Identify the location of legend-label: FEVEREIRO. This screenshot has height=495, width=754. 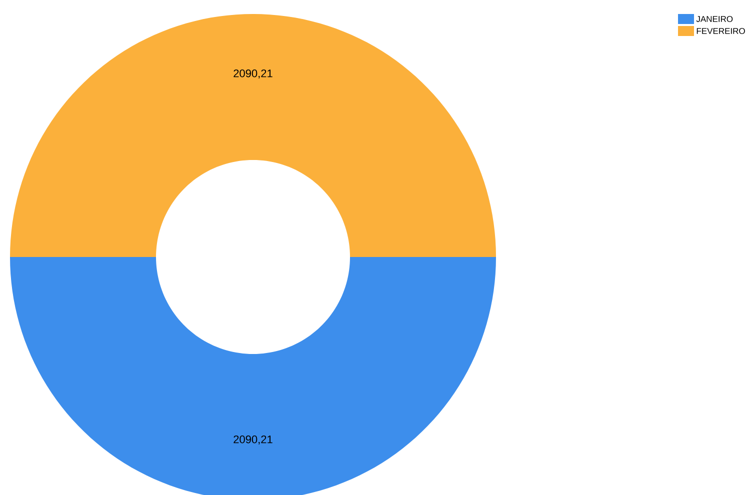
(720, 31).